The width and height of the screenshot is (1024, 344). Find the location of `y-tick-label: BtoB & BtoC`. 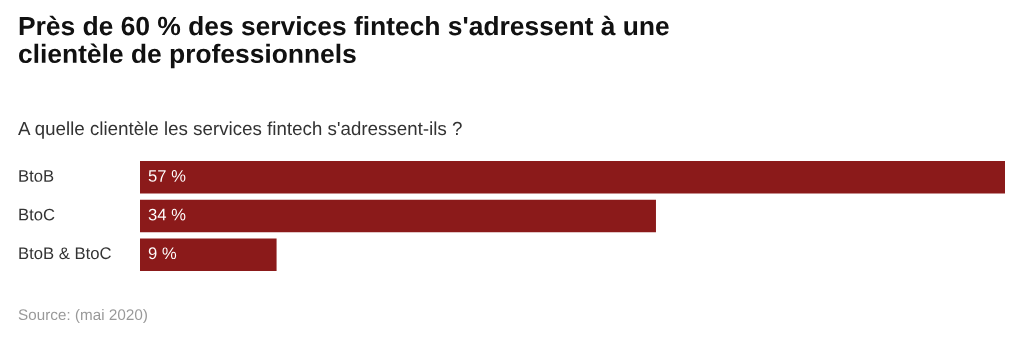

y-tick-label: BtoB & BtoC is located at coordinates (65, 253).